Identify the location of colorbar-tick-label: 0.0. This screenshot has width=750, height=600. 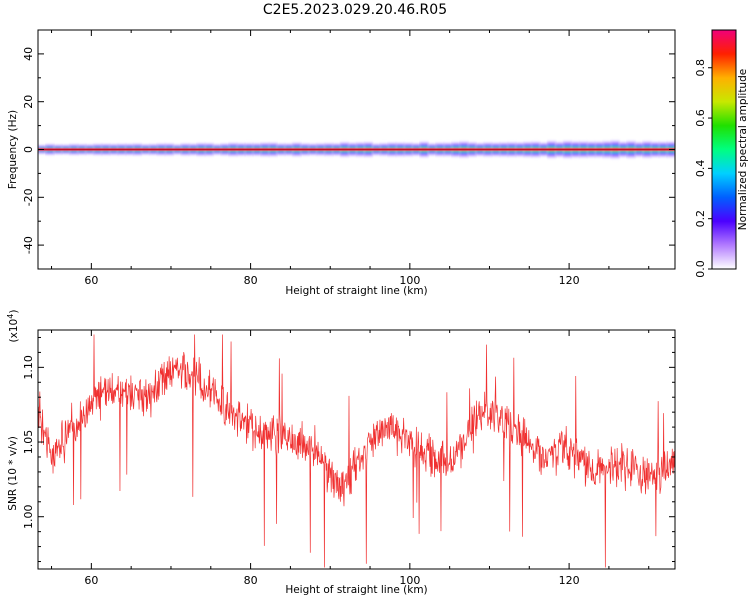
(700, 269).